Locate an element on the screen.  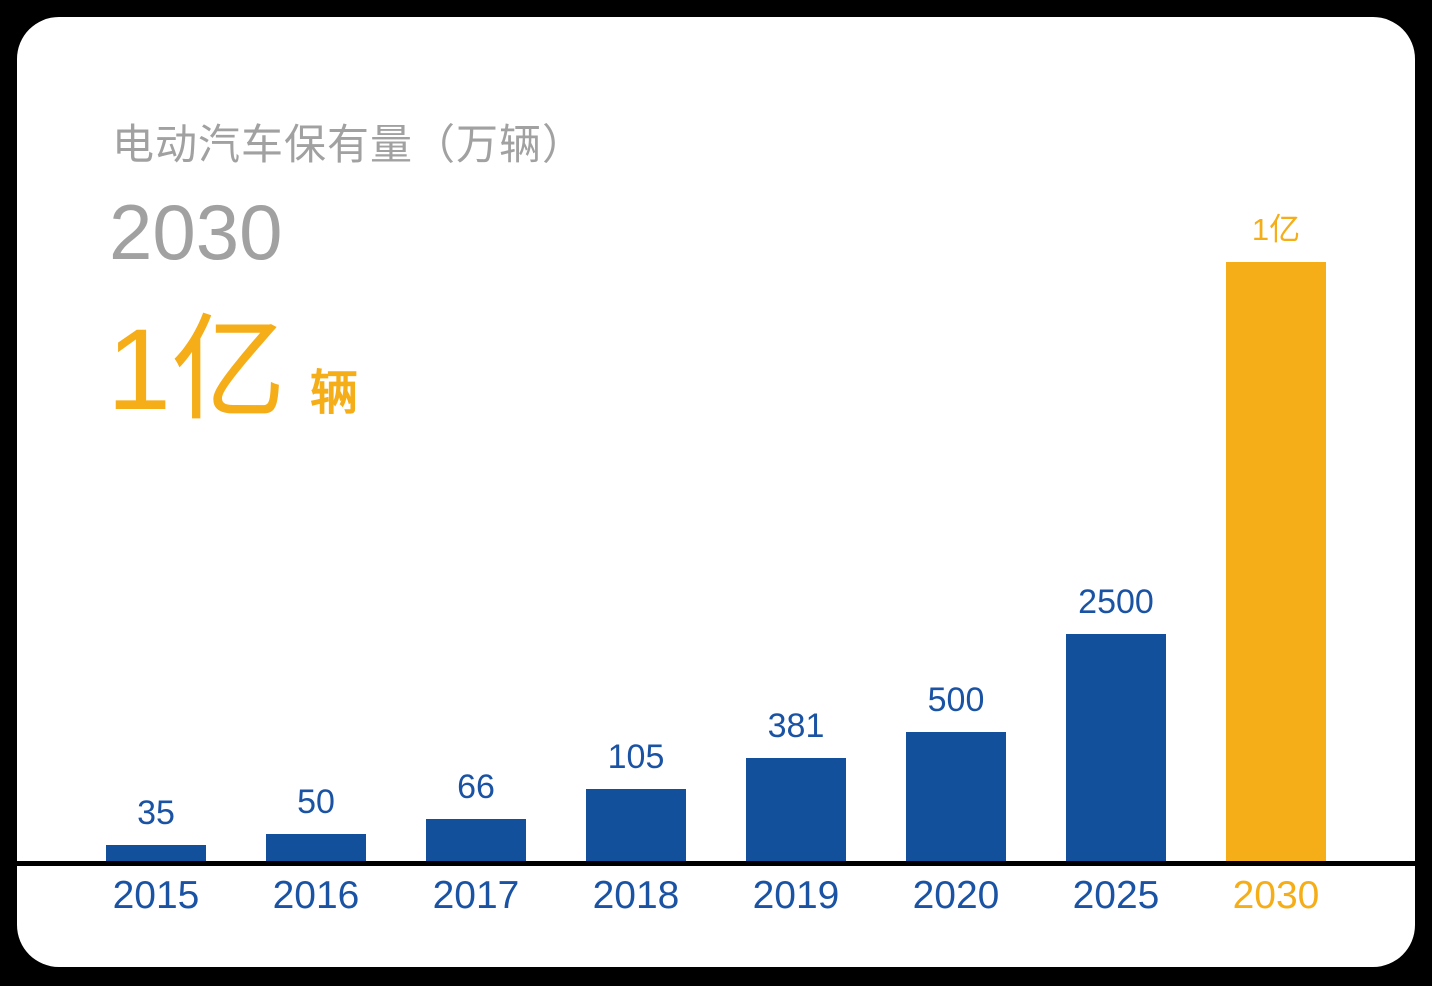
bar-value-label-2015: 35 is located at coordinates (156, 813).